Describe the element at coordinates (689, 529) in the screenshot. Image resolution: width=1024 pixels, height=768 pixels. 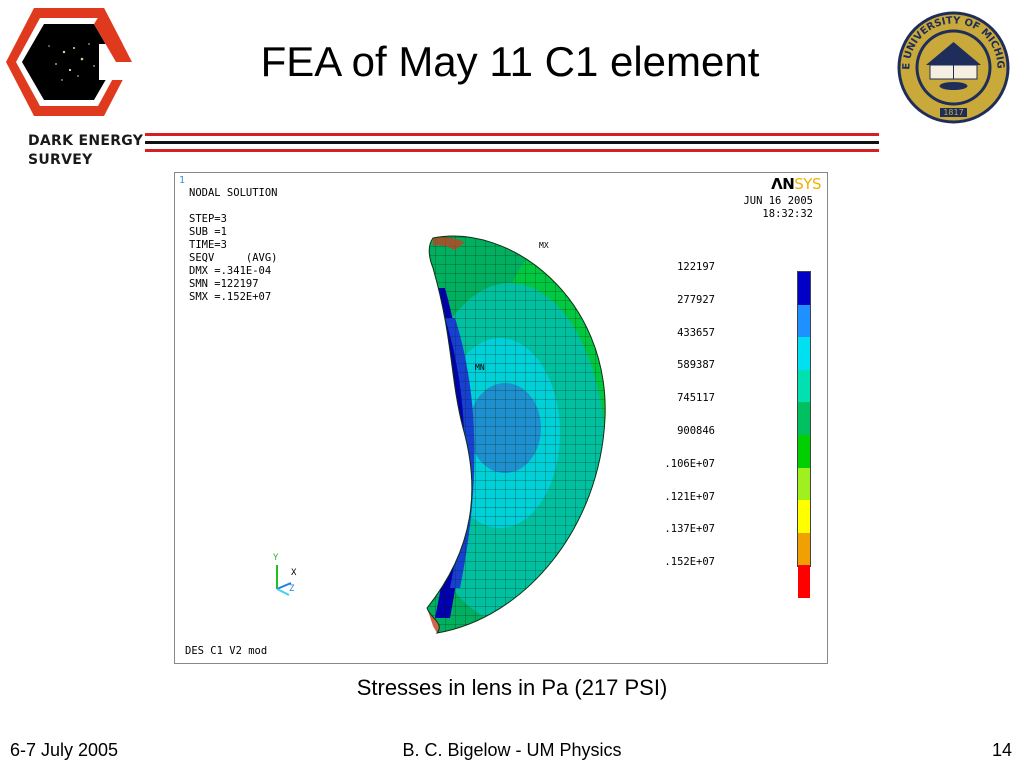
I see `legend-value: .137E+07` at that location.